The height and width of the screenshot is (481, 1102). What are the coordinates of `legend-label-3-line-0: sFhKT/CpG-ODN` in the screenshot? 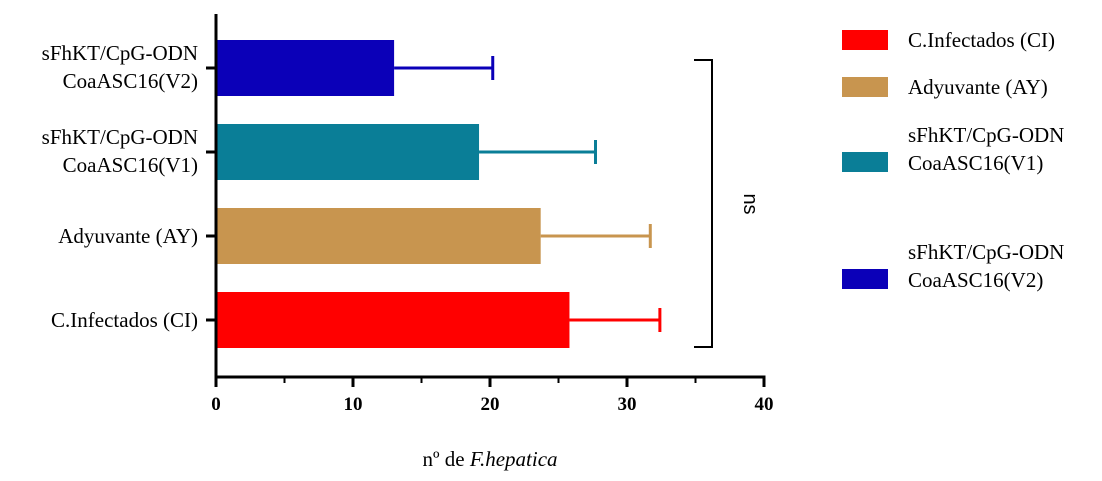 It's located at (986, 252).